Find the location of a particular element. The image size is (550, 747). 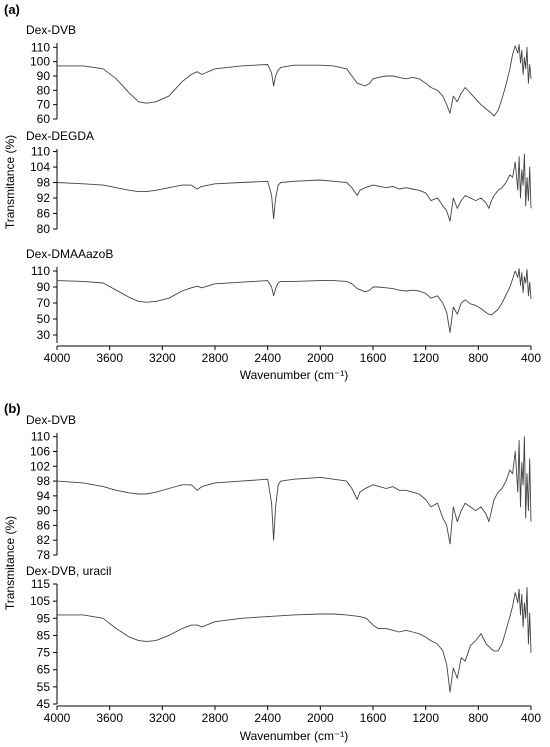

y-tick-label: 95 is located at coordinates (44, 618).